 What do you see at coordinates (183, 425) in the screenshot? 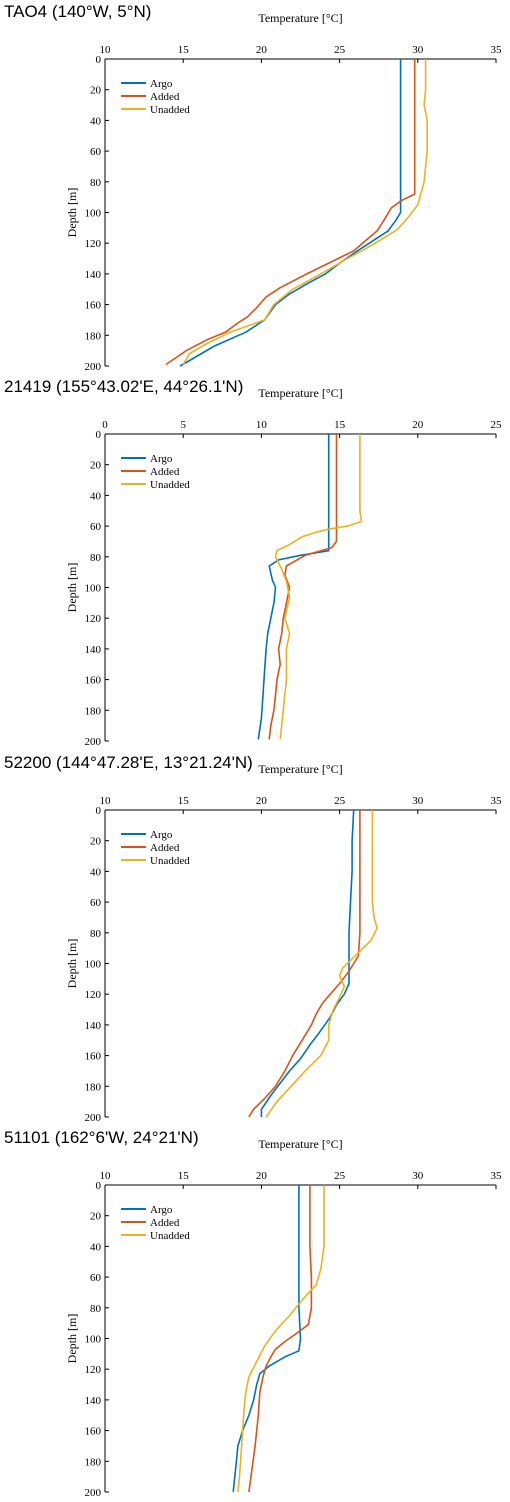
I see `x-tick-label: 5` at bounding box center [183, 425].